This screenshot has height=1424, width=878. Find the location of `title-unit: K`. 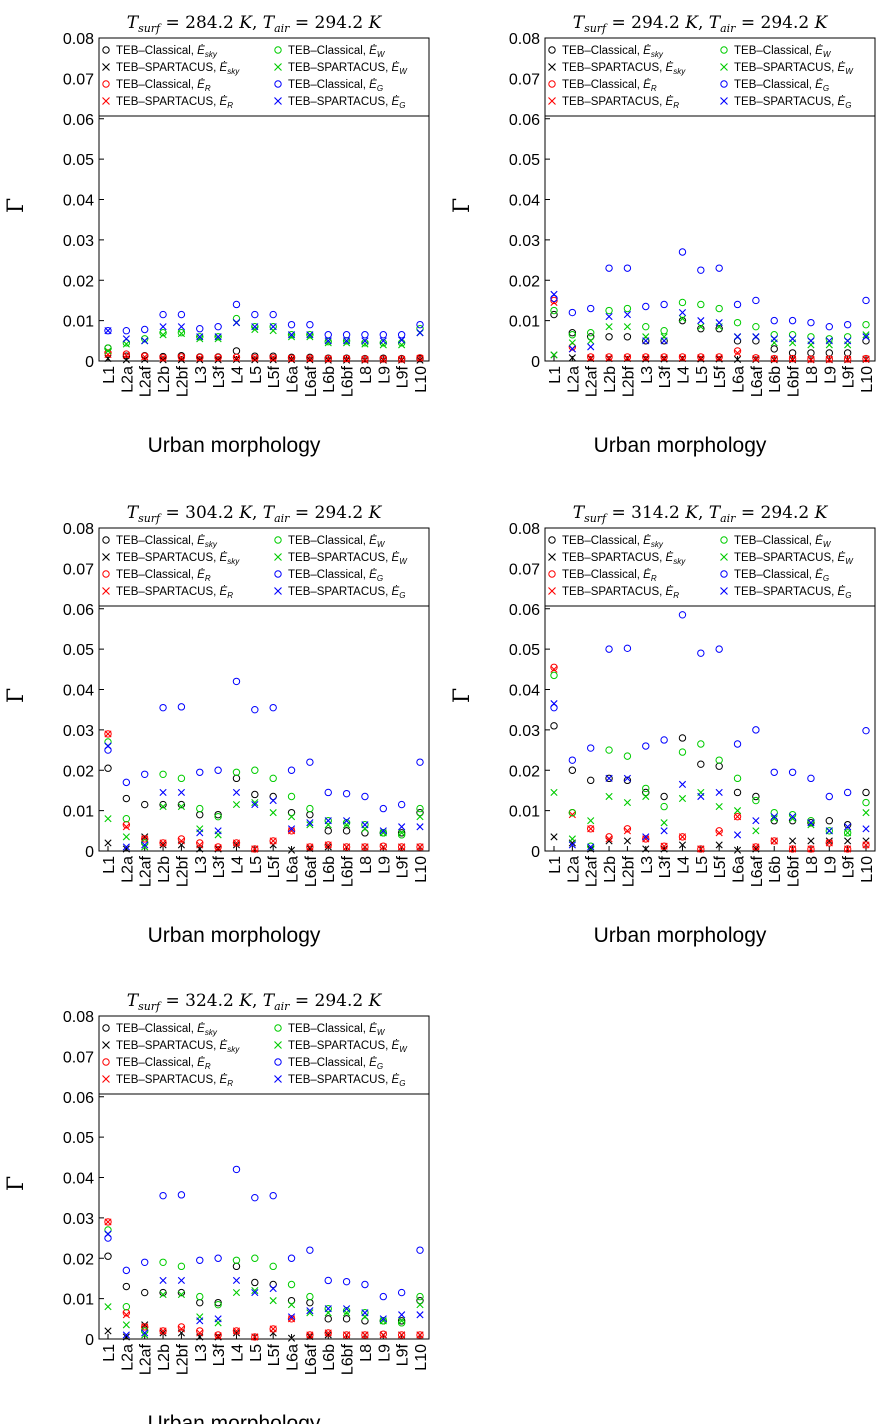

title-unit: K is located at coordinates (245, 23).